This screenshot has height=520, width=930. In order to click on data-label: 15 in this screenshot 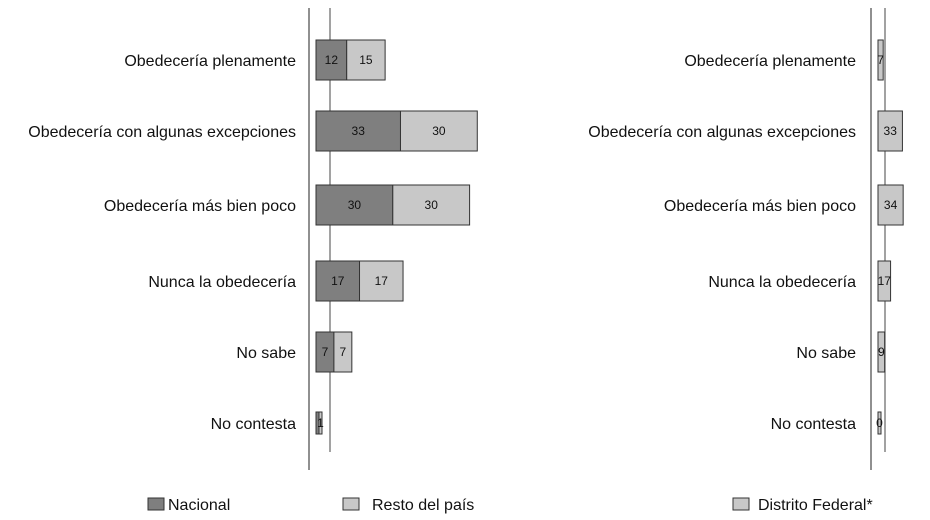, I will do `click(366, 60)`.